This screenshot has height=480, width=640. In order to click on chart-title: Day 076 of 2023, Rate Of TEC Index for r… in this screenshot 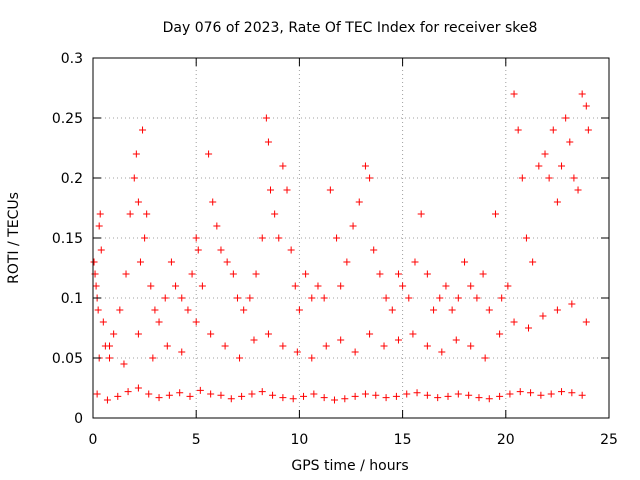, I will do `click(350, 28)`.